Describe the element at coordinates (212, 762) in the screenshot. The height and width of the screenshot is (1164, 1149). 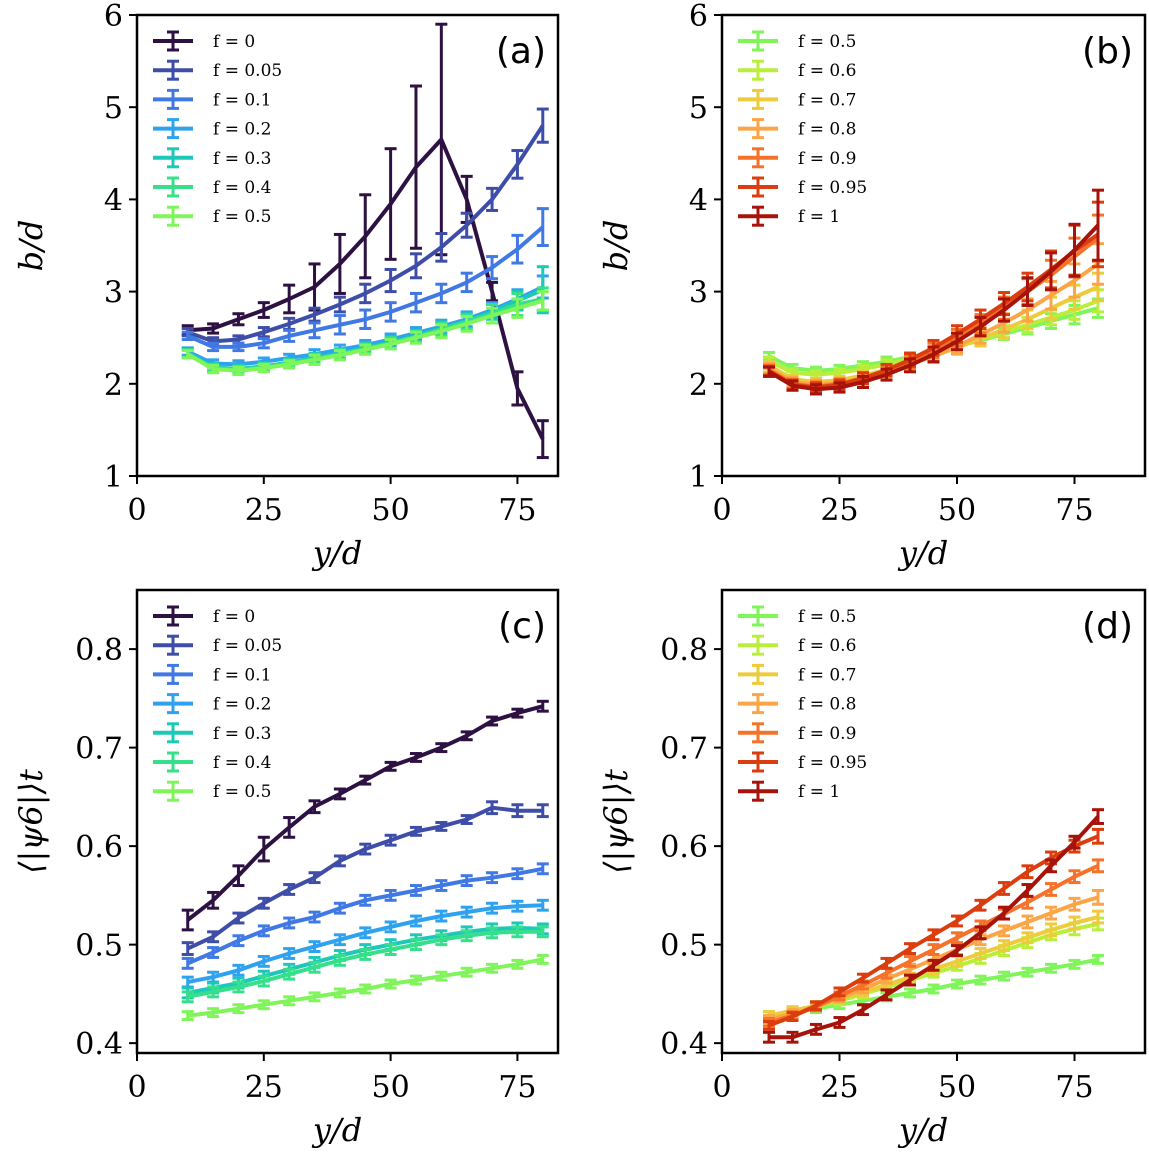
I see `legend-item: f = 0.4` at that location.